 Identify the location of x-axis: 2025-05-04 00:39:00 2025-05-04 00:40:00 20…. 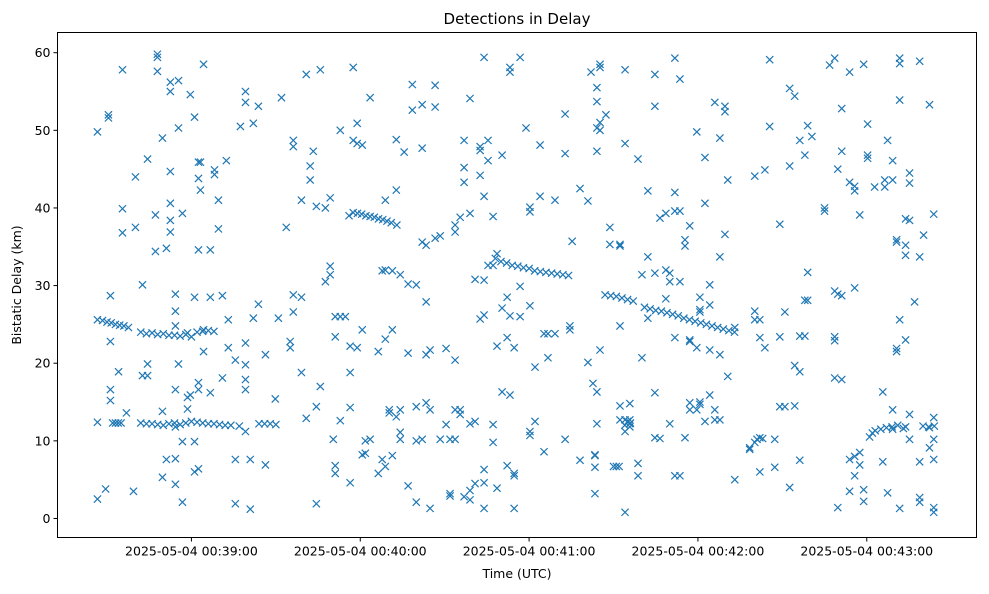
(529, 548).